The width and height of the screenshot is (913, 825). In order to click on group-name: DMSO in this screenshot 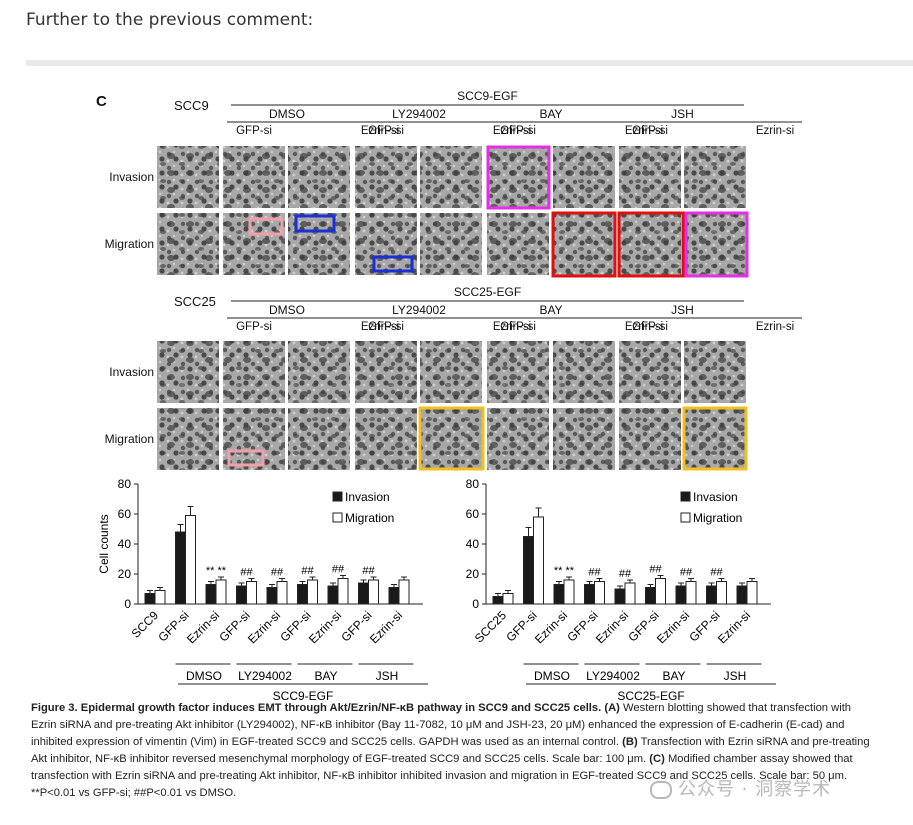, I will do `click(204, 676)`.